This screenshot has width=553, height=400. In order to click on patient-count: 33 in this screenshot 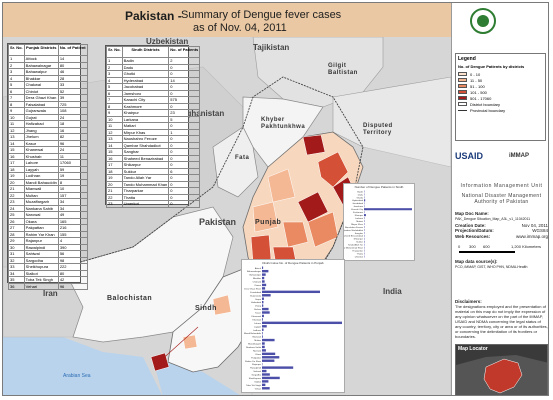, I will do `click(72, 85)`.